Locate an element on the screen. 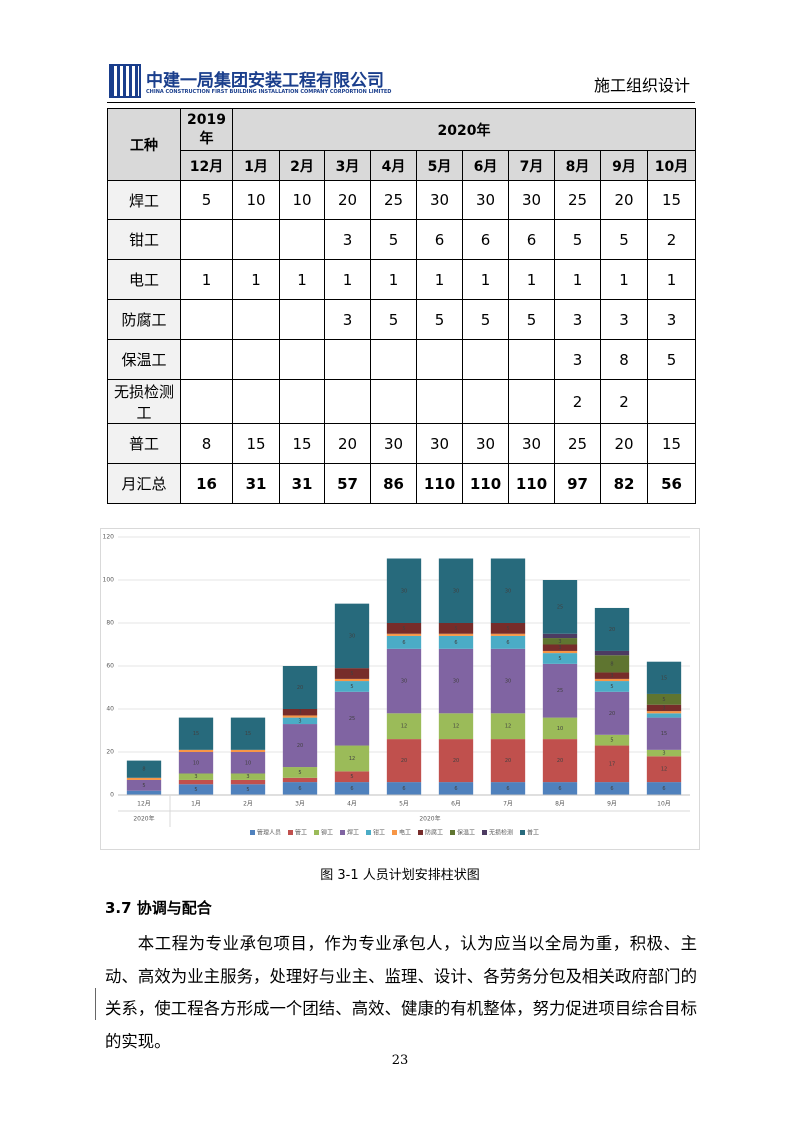 Image resolution: width=800 pixels, height=1132 pixels. header-cell: 10月 is located at coordinates (671, 165).